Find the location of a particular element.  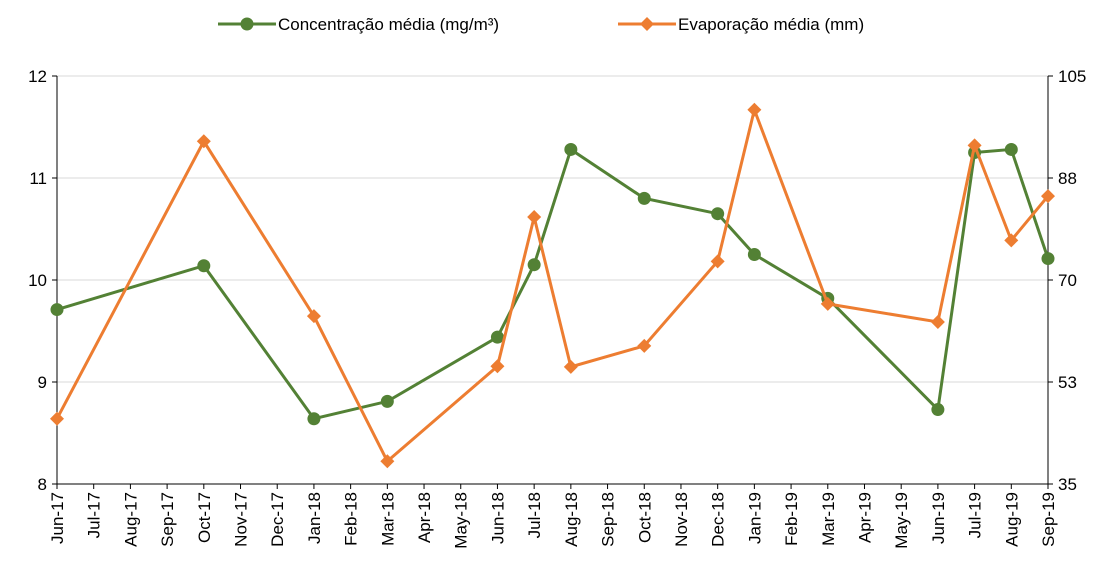

x-tick-label: Jul-19 is located at coordinates (975, 515).